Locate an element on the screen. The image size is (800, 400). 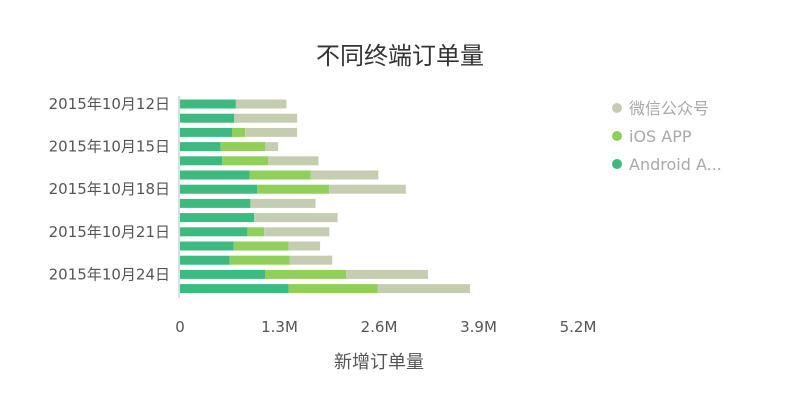
legend-label: 微信公众号 is located at coordinates (669, 108).